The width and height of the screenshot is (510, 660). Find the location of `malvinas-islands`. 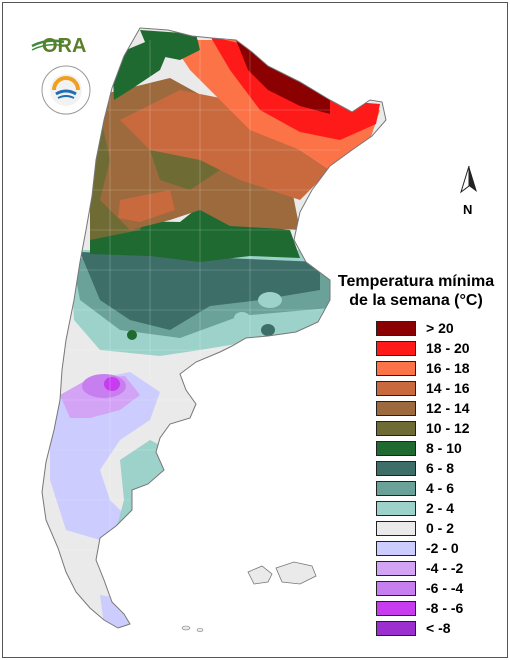

malvinas-islands is located at coordinates (282, 573).